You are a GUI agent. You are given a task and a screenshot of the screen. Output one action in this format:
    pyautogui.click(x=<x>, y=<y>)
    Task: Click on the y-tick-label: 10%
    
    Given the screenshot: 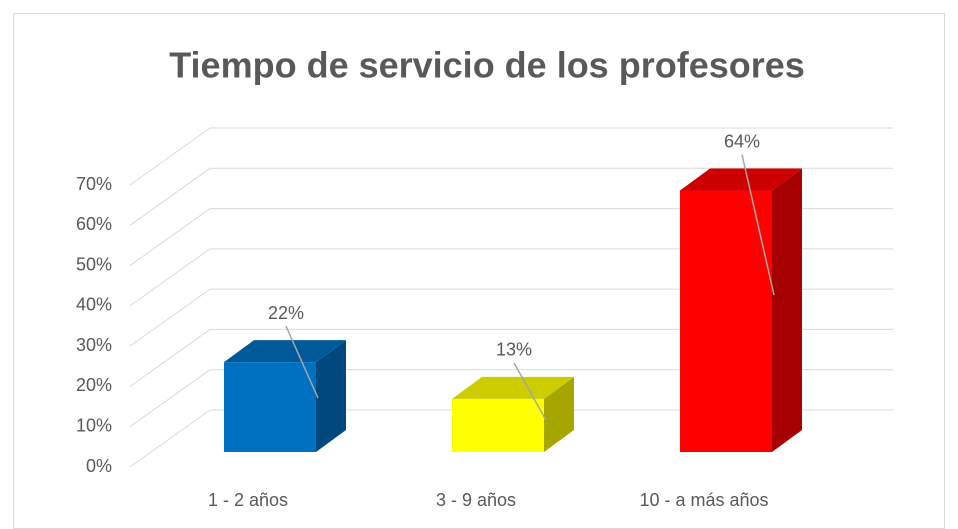 What is the action you would take?
    pyautogui.click(x=94, y=425)
    